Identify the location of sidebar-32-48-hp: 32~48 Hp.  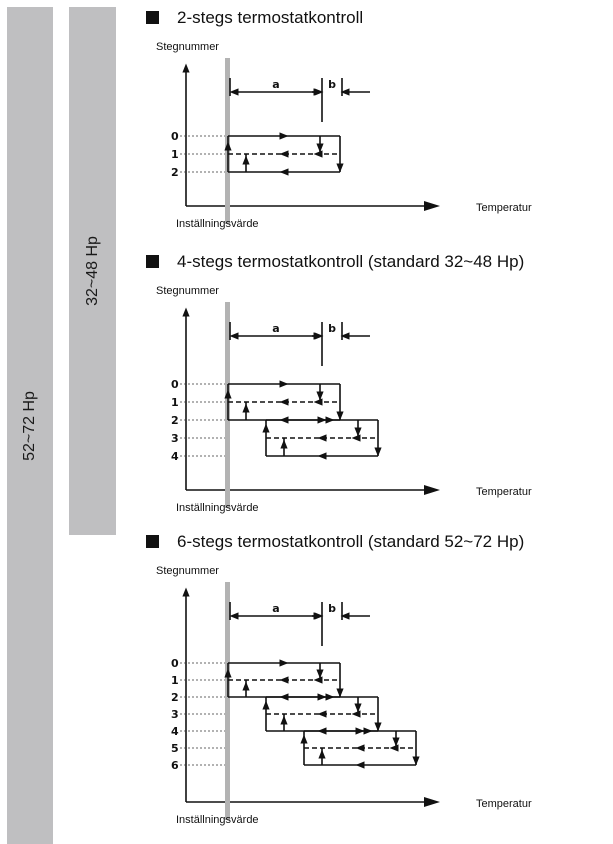
(92, 271).